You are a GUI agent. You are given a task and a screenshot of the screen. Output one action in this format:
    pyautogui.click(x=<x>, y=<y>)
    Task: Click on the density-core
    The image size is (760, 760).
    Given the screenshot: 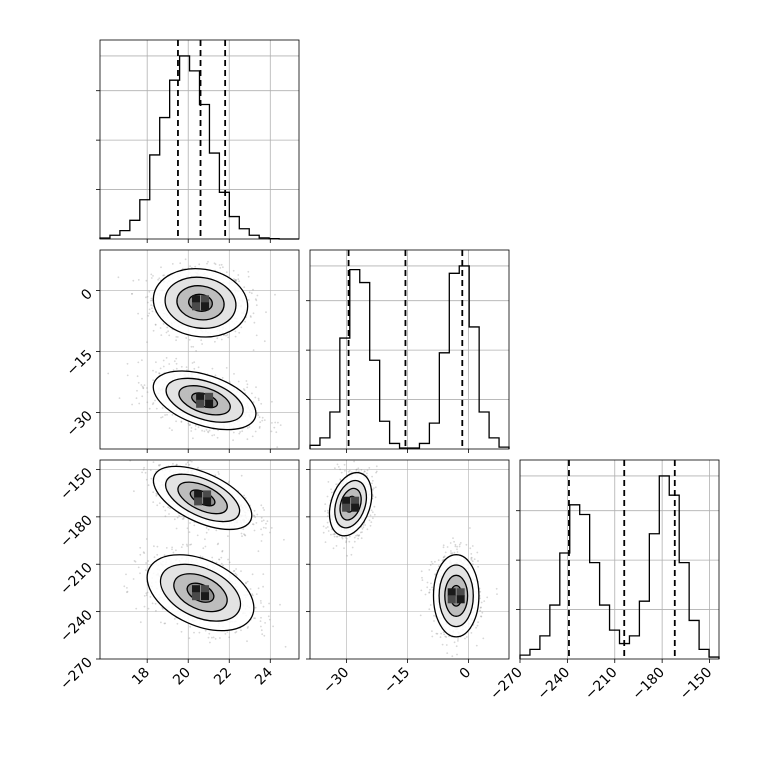 What is the action you would take?
    pyautogui.click(x=200, y=593)
    